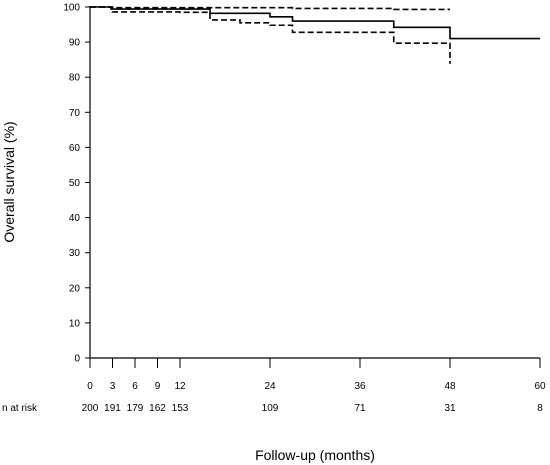 This screenshot has width=550, height=465. Describe the element at coordinates (75, 148) in the screenshot. I see `y-tick-label: 60` at that location.